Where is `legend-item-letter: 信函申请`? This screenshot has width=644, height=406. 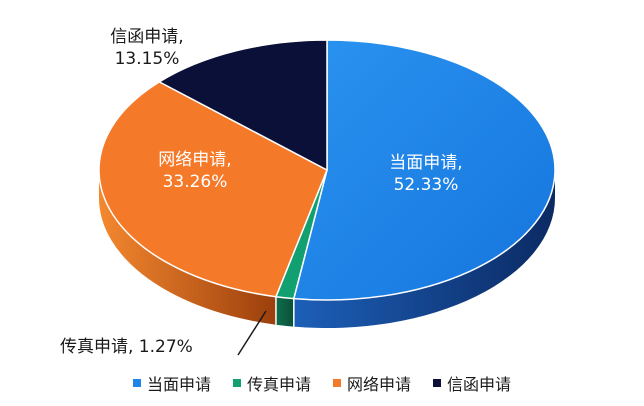 legend-item-letter: 信函申请 is located at coordinates (472, 383).